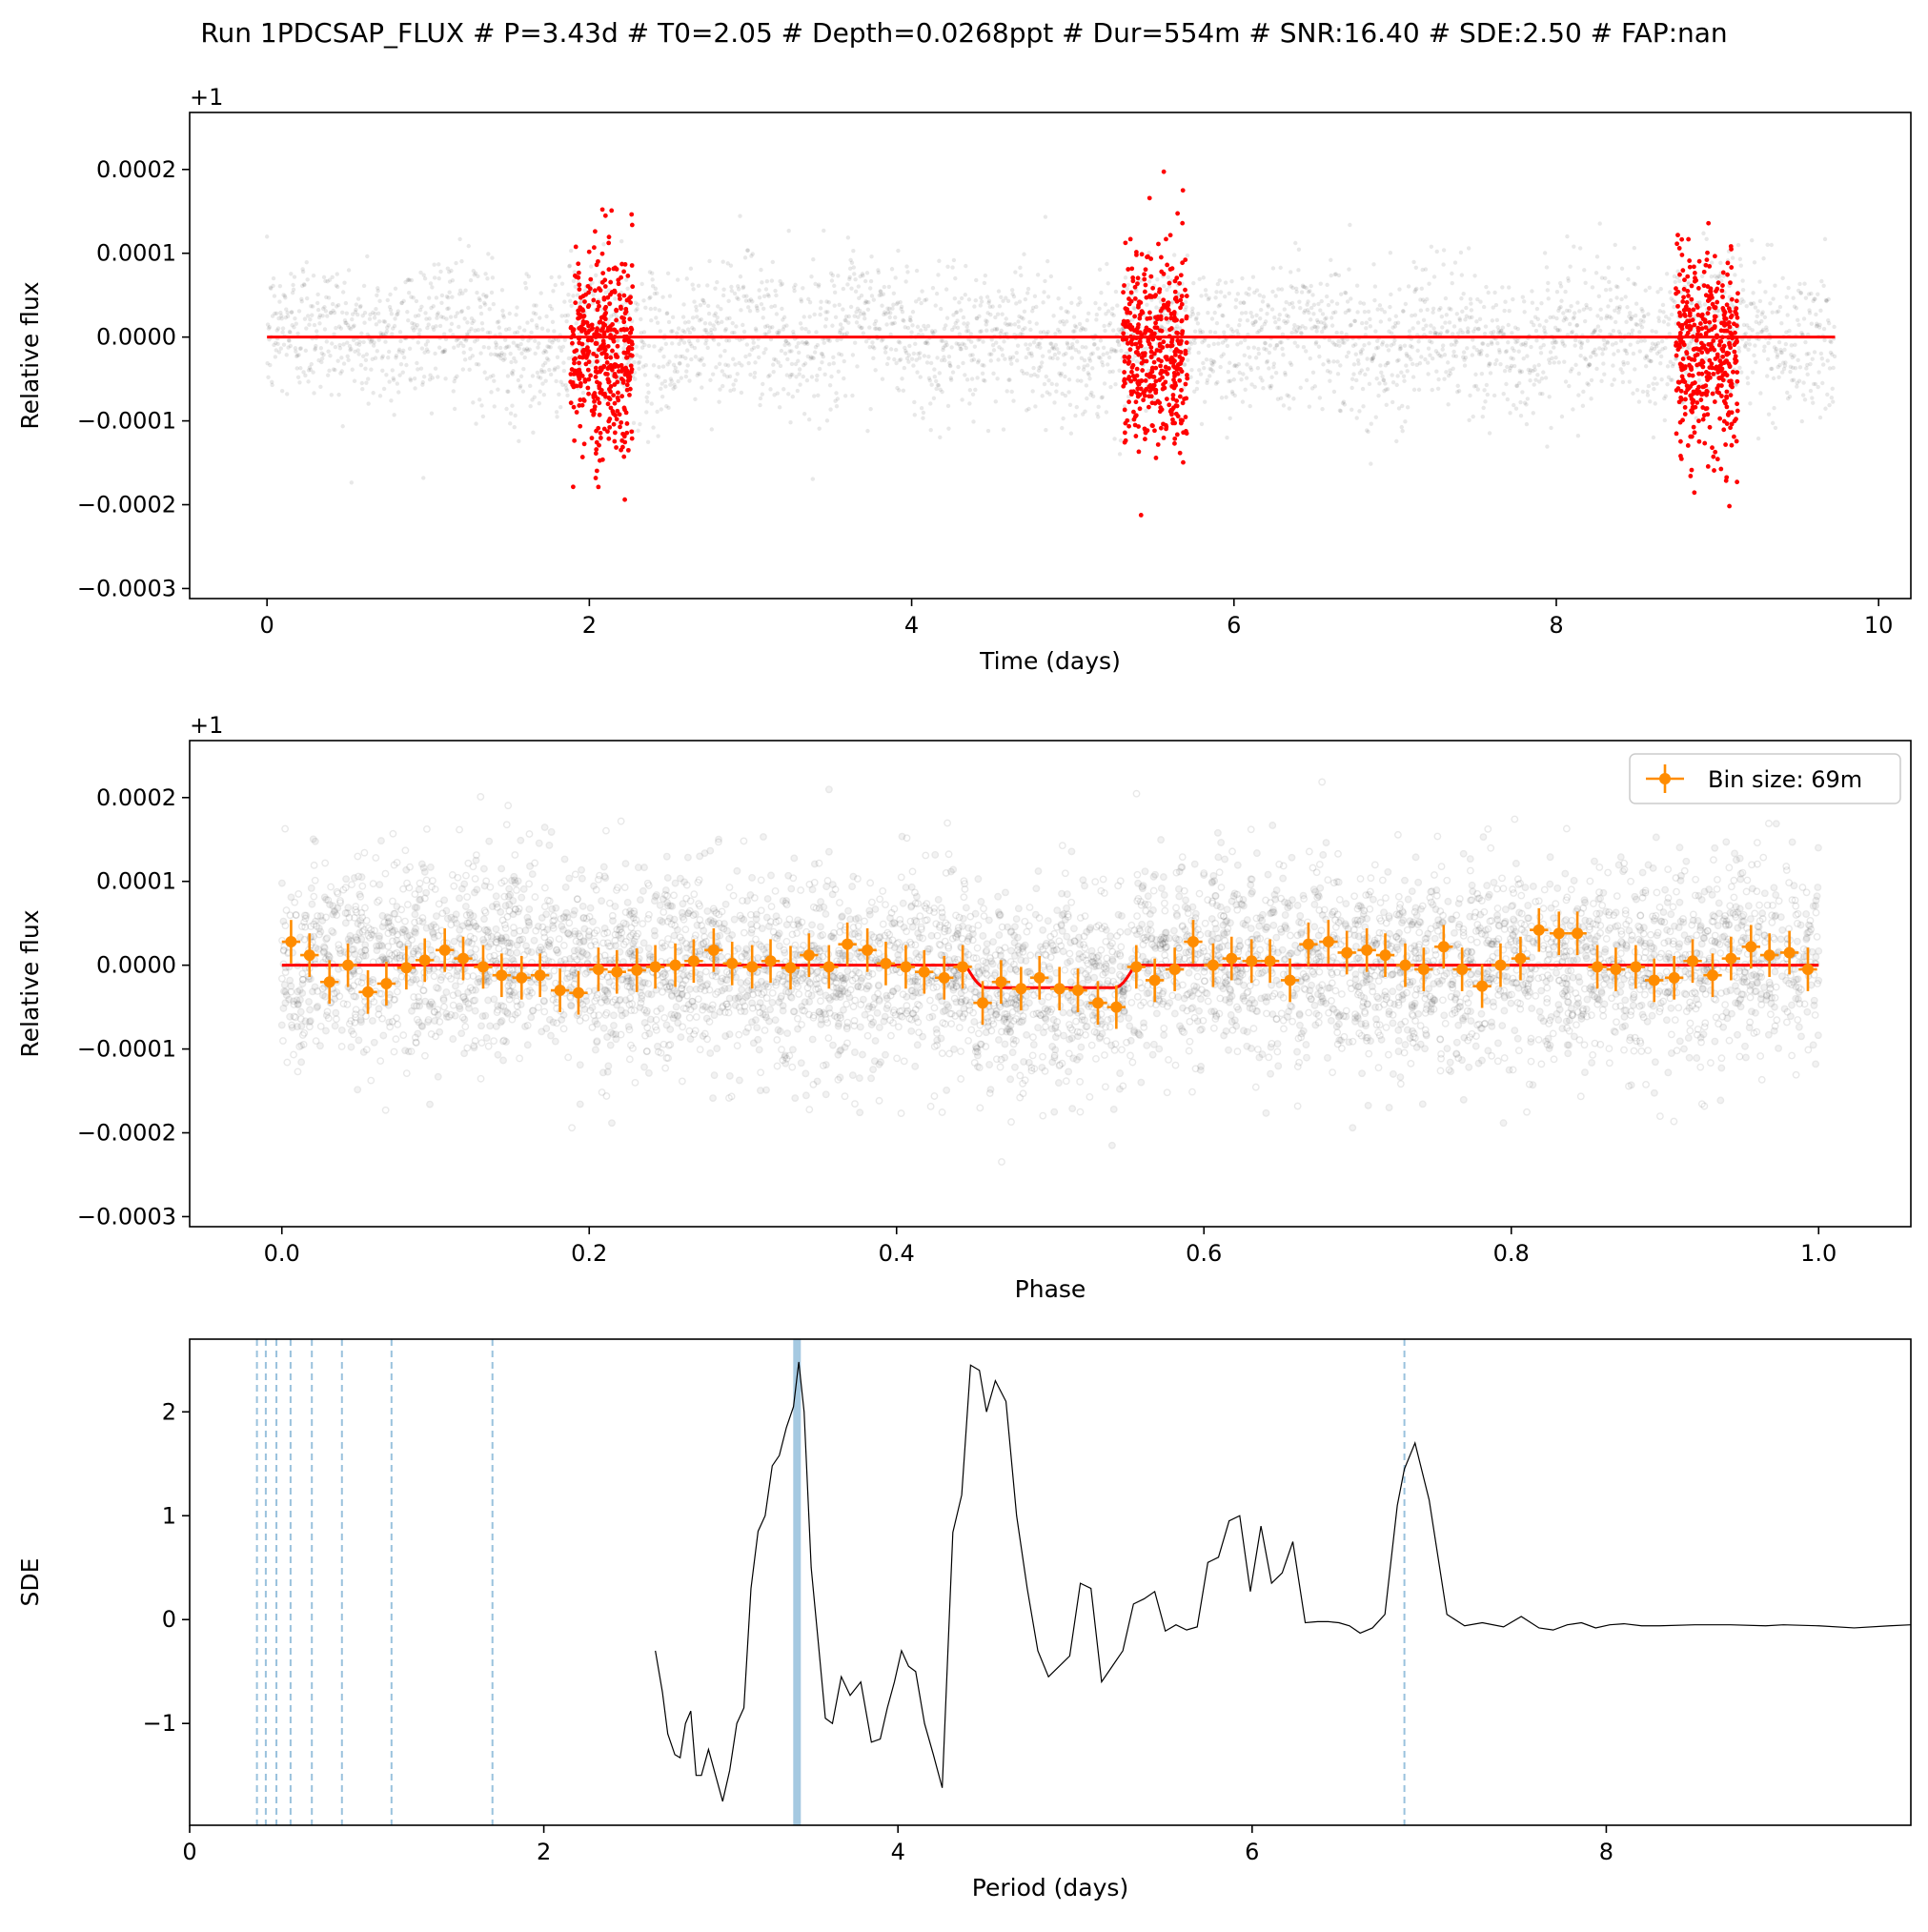 This screenshot has width=1928, height=1932. I want to click on x-tick-label: 4, so click(911, 625).